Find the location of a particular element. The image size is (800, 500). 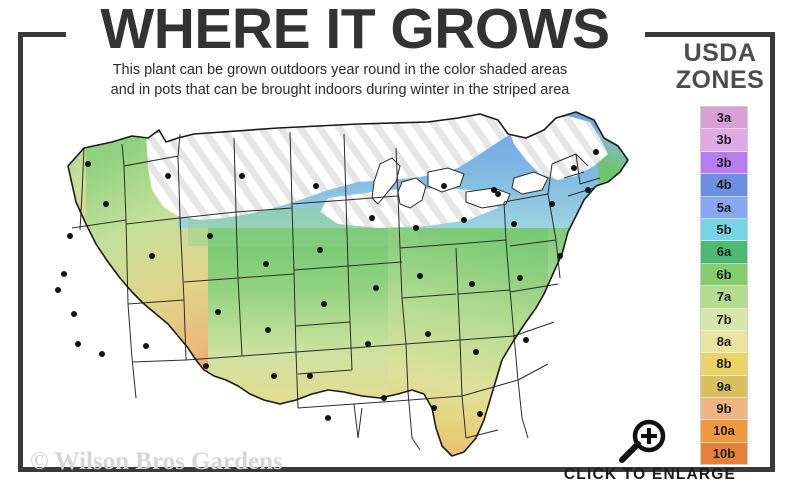

legend-zone-swatch-8a-10: 8a is located at coordinates (724, 342).